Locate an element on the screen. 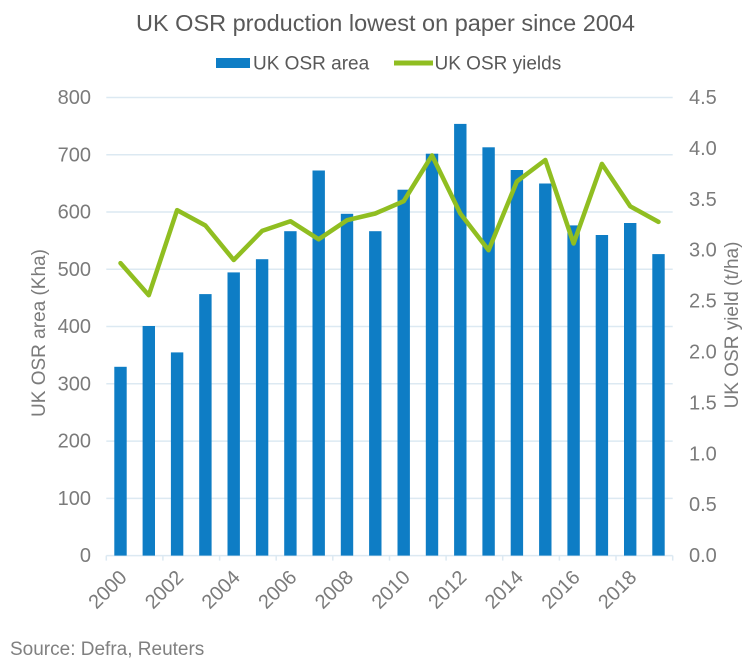  svg-text: 0.5 is located at coordinates (703, 505).